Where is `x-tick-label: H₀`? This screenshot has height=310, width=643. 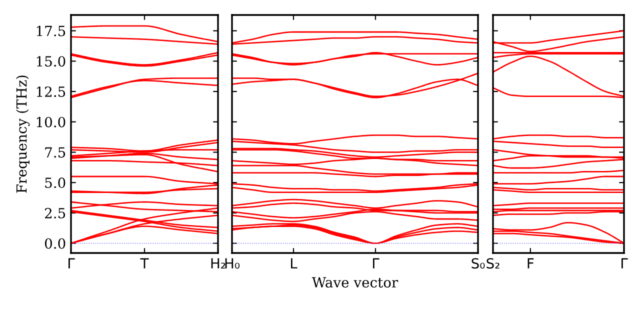
x-tick-label: H₀ is located at coordinates (232, 263).